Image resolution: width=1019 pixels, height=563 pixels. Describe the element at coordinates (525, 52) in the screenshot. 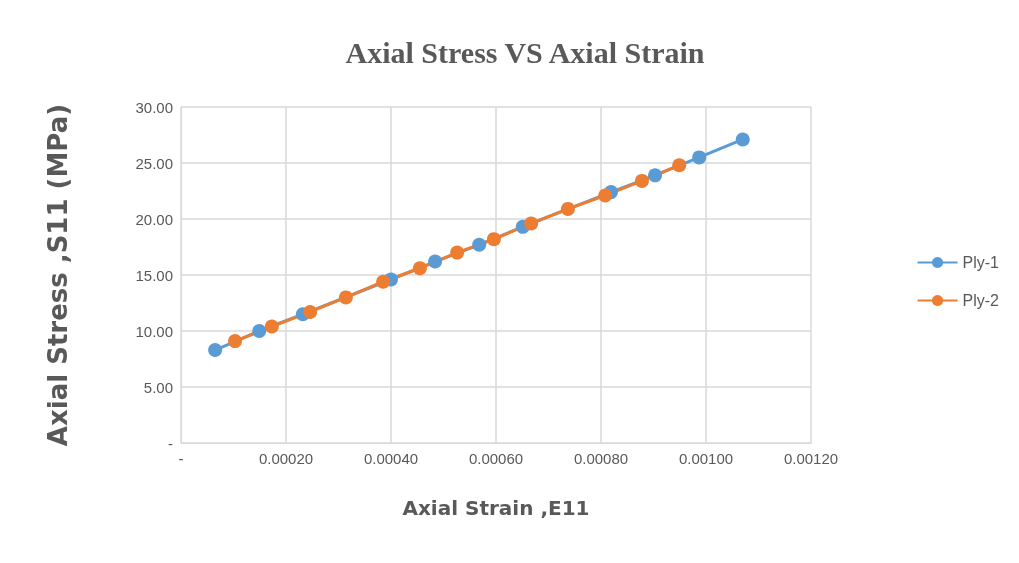

I see `chart-title: Axial Stress VS Axial Strain` at that location.